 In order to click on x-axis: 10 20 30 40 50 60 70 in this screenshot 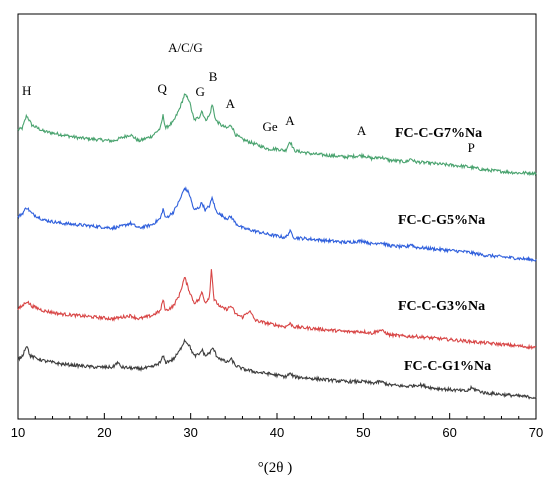, I will do `click(277, 426)`.